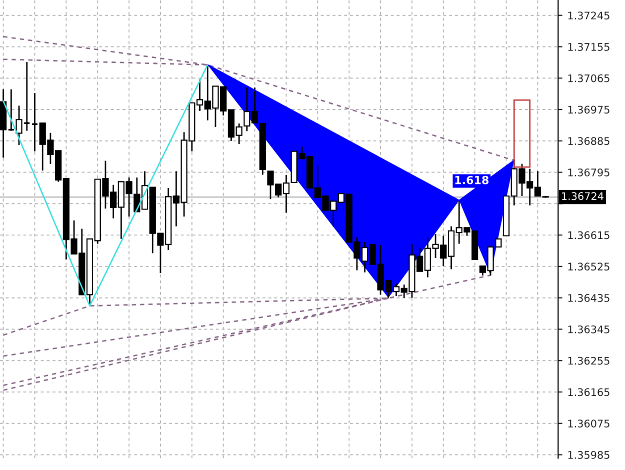  Describe the element at coordinates (589, 110) in the screenshot. I see `y-tick-label: 1.36975` at that location.